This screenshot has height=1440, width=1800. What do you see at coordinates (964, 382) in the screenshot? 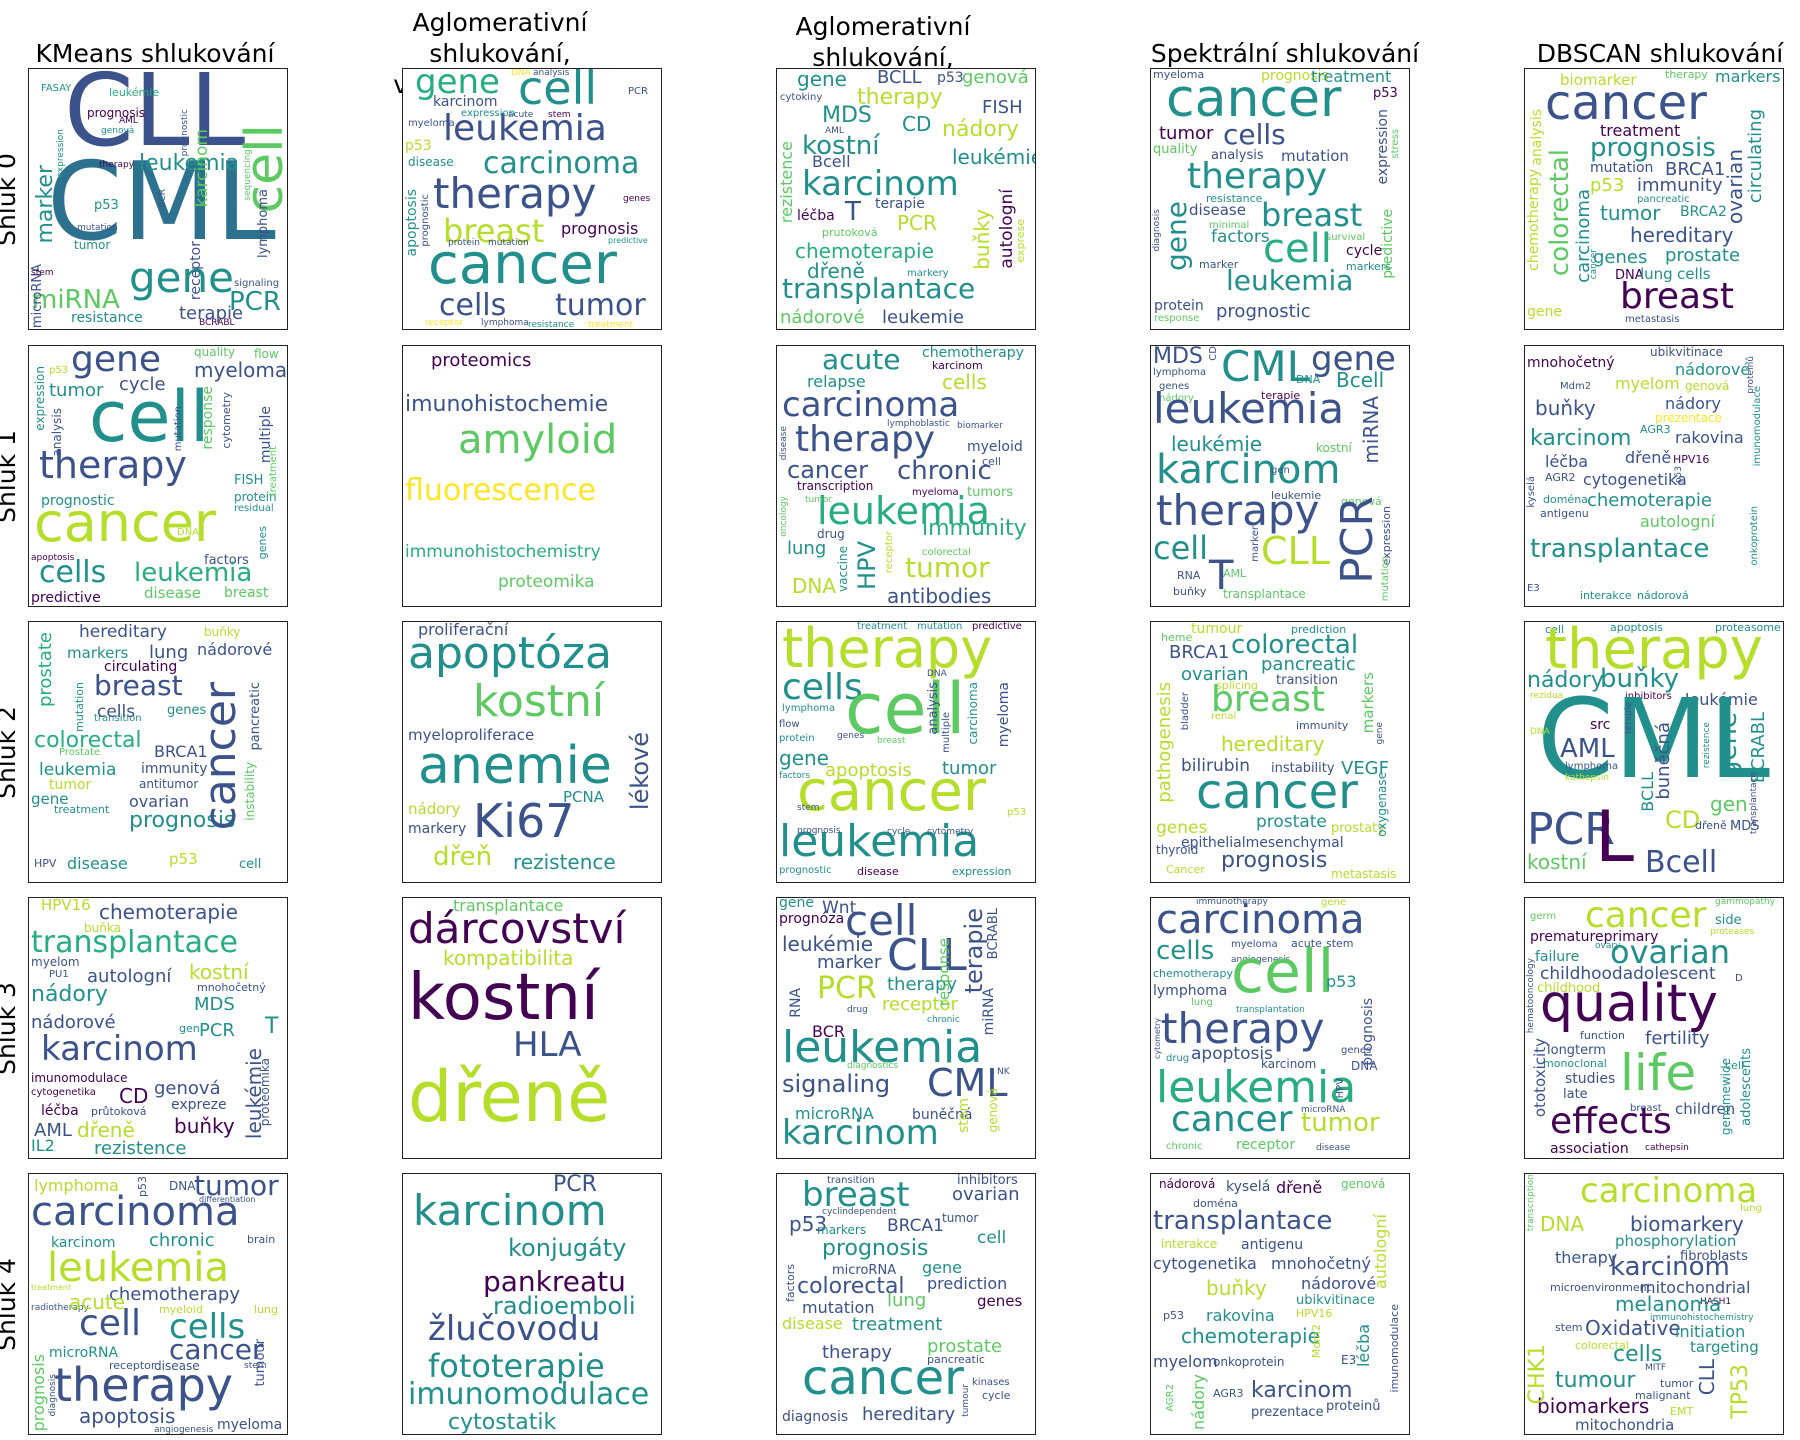
I see `cloud-word: cells` at bounding box center [964, 382].